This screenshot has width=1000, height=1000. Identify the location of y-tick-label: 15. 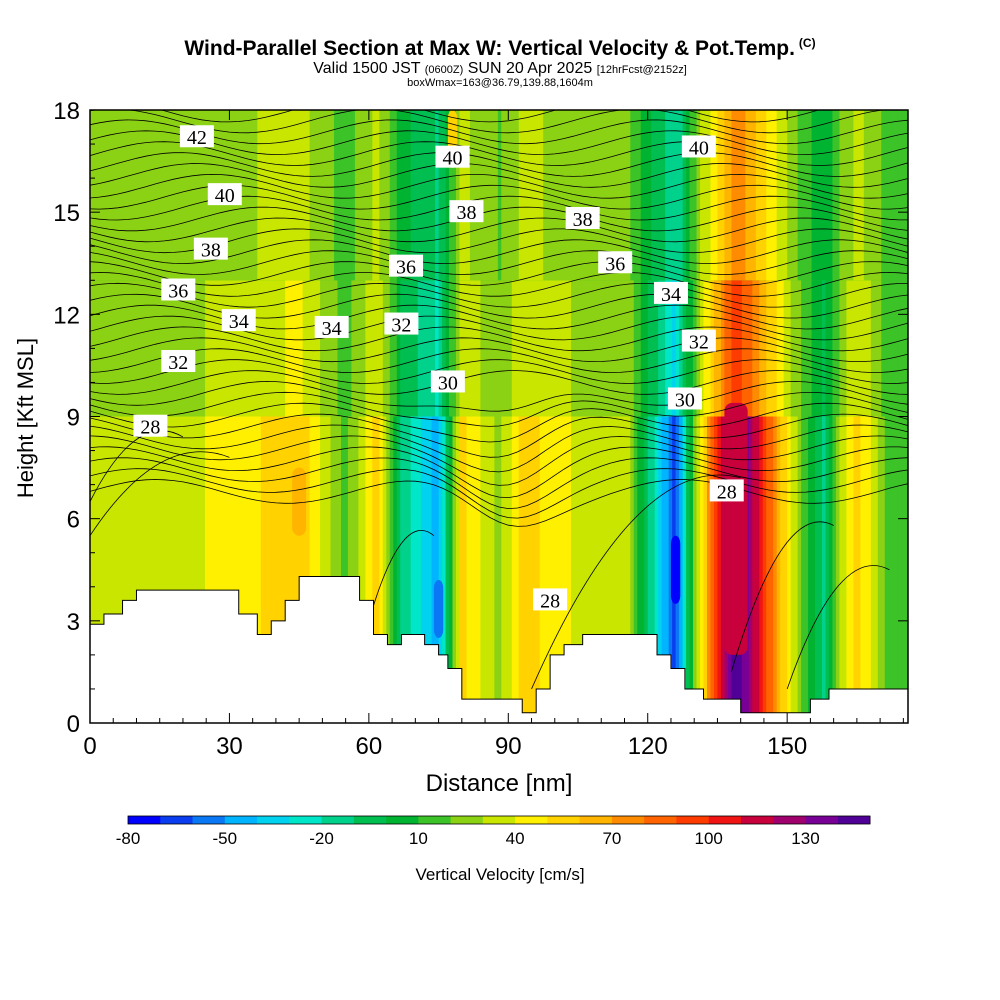
(66, 213).